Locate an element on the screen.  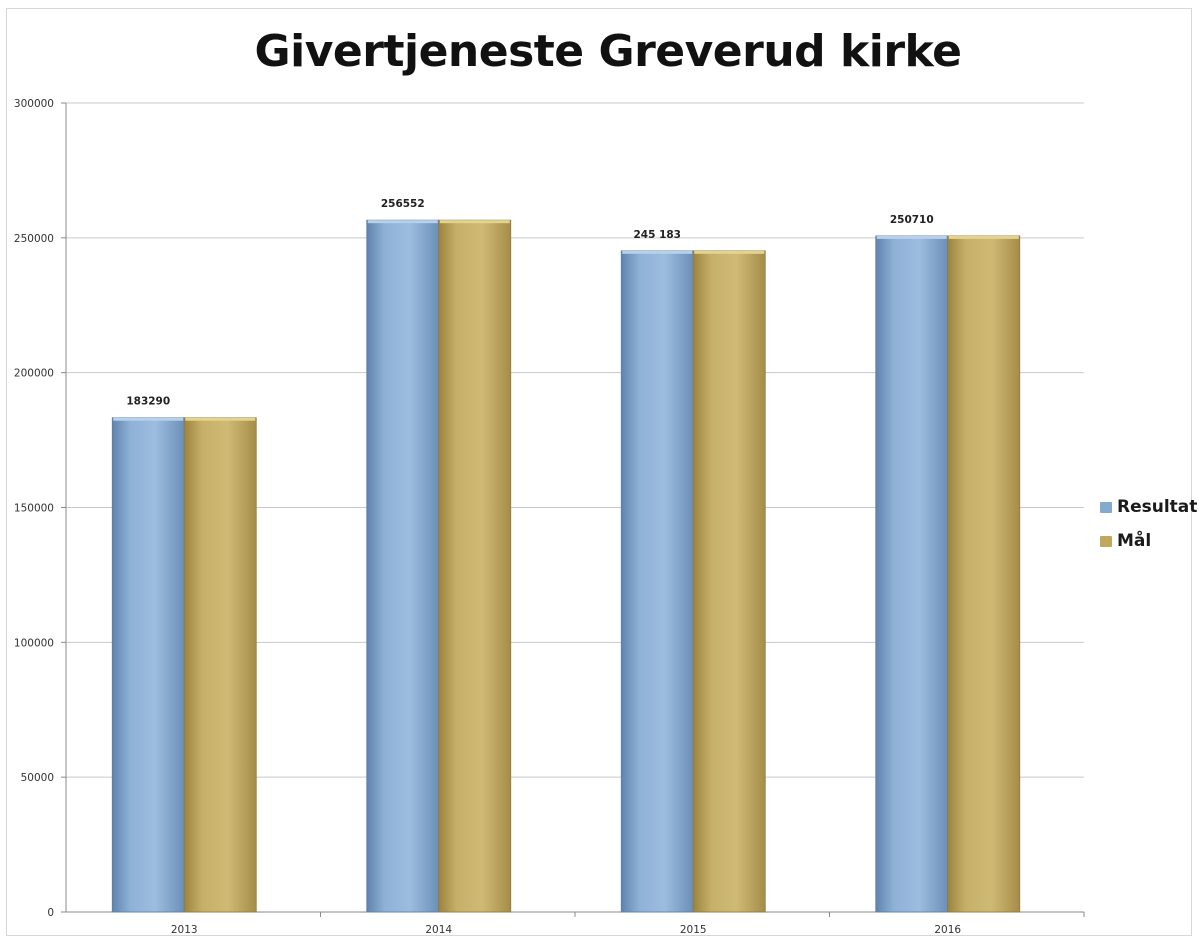
legend-item-resultat: Resultat is located at coordinates (1148, 507).